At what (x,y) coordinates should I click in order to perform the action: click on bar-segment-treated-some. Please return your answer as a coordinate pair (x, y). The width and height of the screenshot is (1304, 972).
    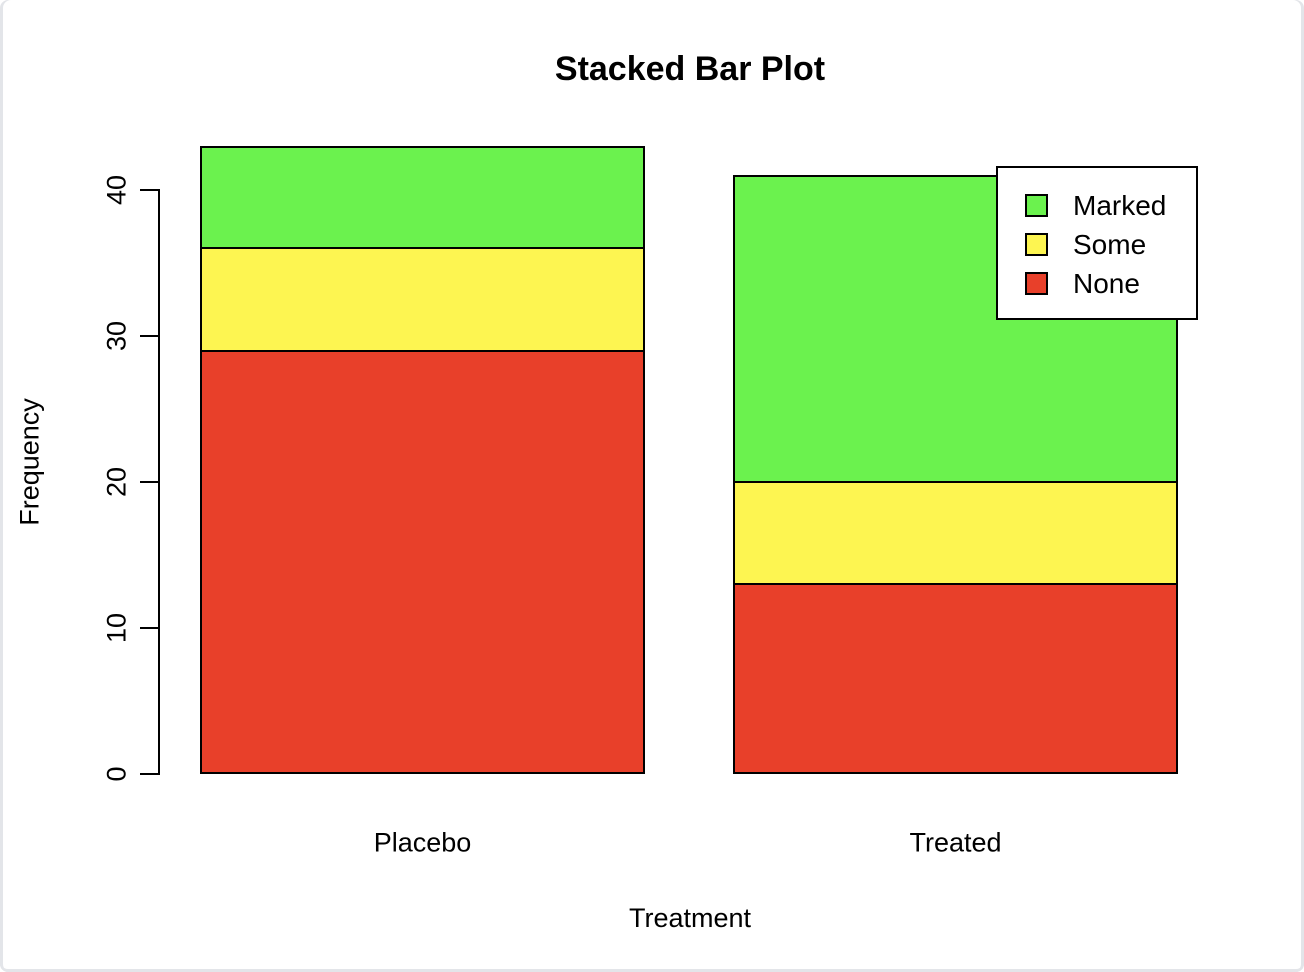
    Looking at the image, I should click on (955, 533).